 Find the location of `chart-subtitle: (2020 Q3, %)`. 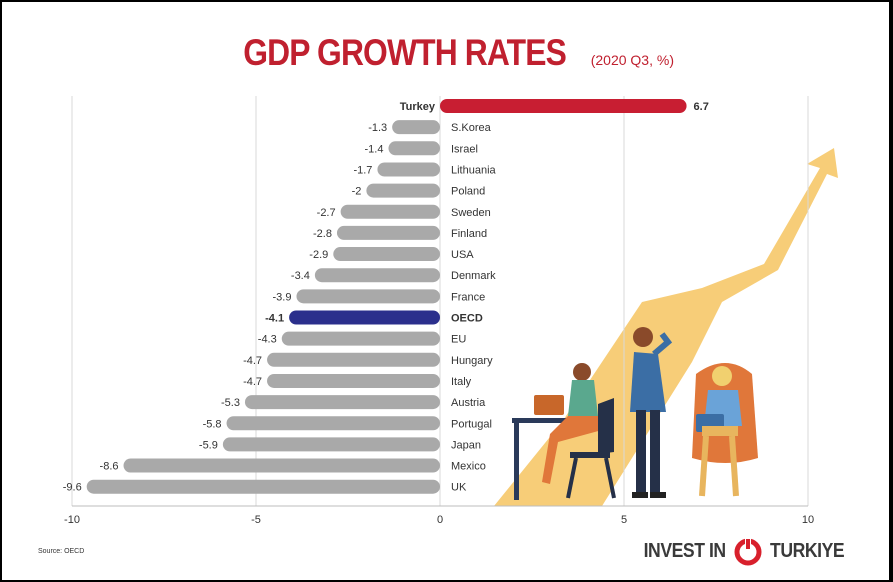

chart-subtitle: (2020 Q3, %) is located at coordinates (632, 60).